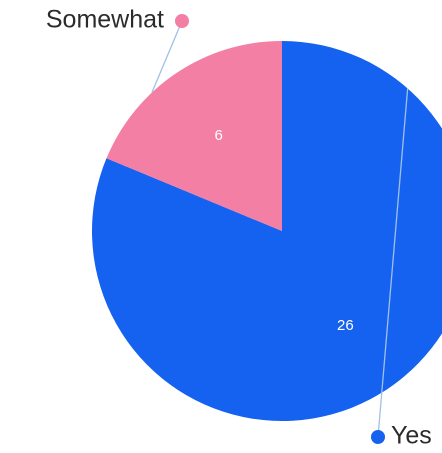 The width and height of the screenshot is (442, 453). Describe the element at coordinates (283, 230) in the screenshot. I see `slice-value-labels: 26 6` at that location.